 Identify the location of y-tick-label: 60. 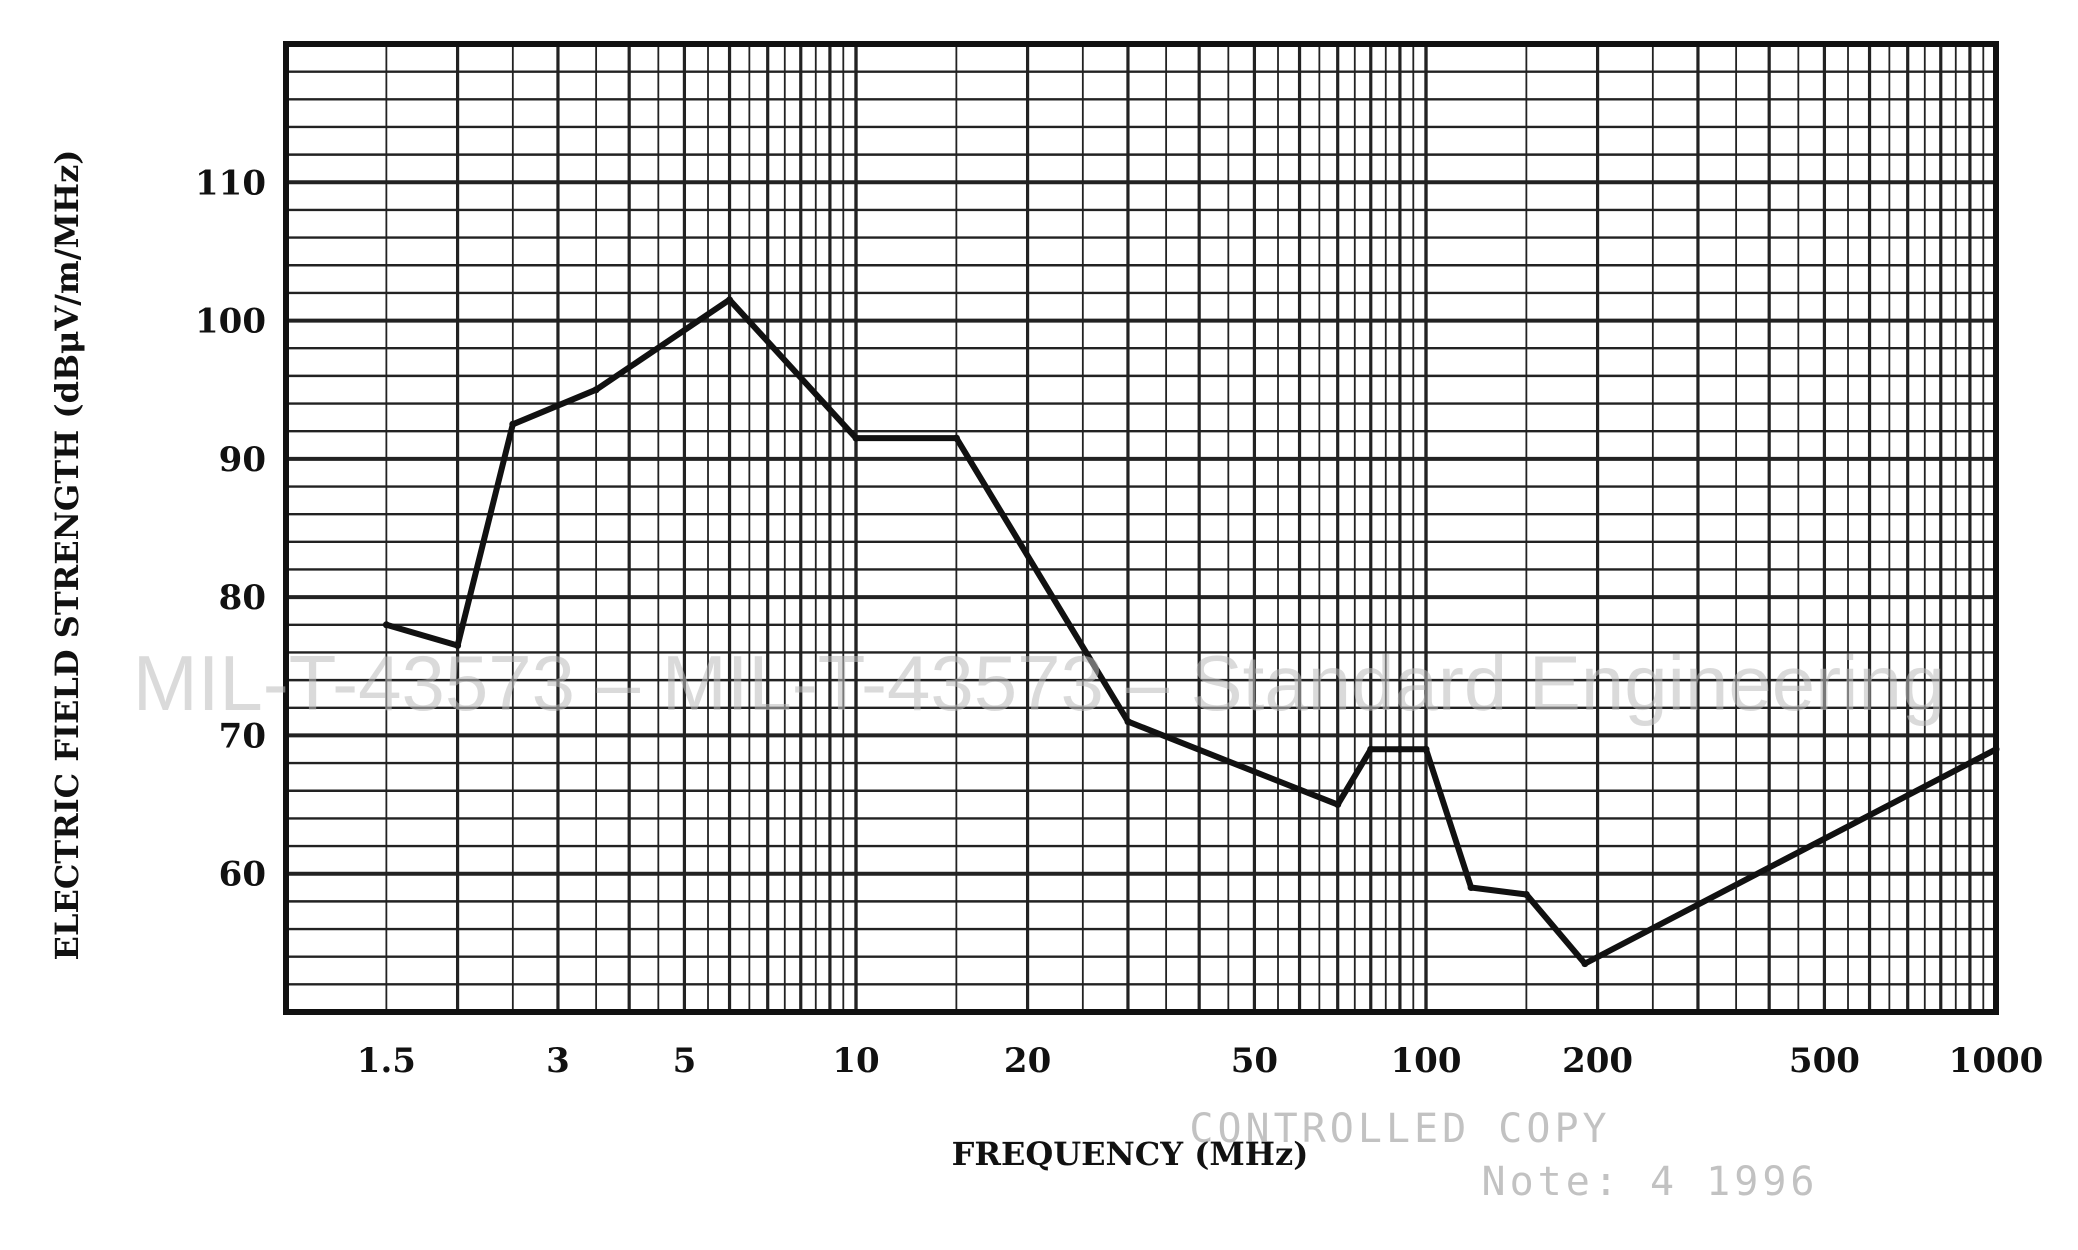
(242, 875).